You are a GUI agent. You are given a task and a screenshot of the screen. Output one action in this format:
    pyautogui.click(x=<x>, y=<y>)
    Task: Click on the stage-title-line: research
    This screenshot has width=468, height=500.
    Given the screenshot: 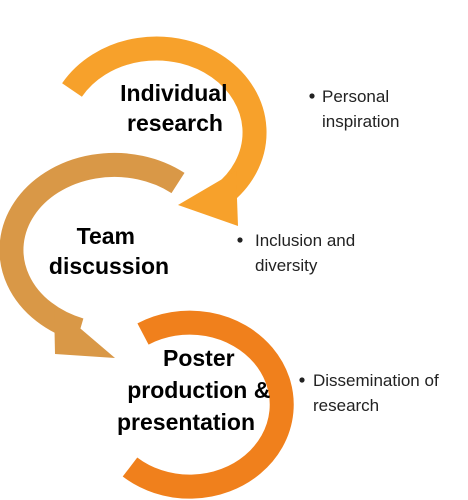 What is the action you would take?
    pyautogui.click(x=175, y=123)
    